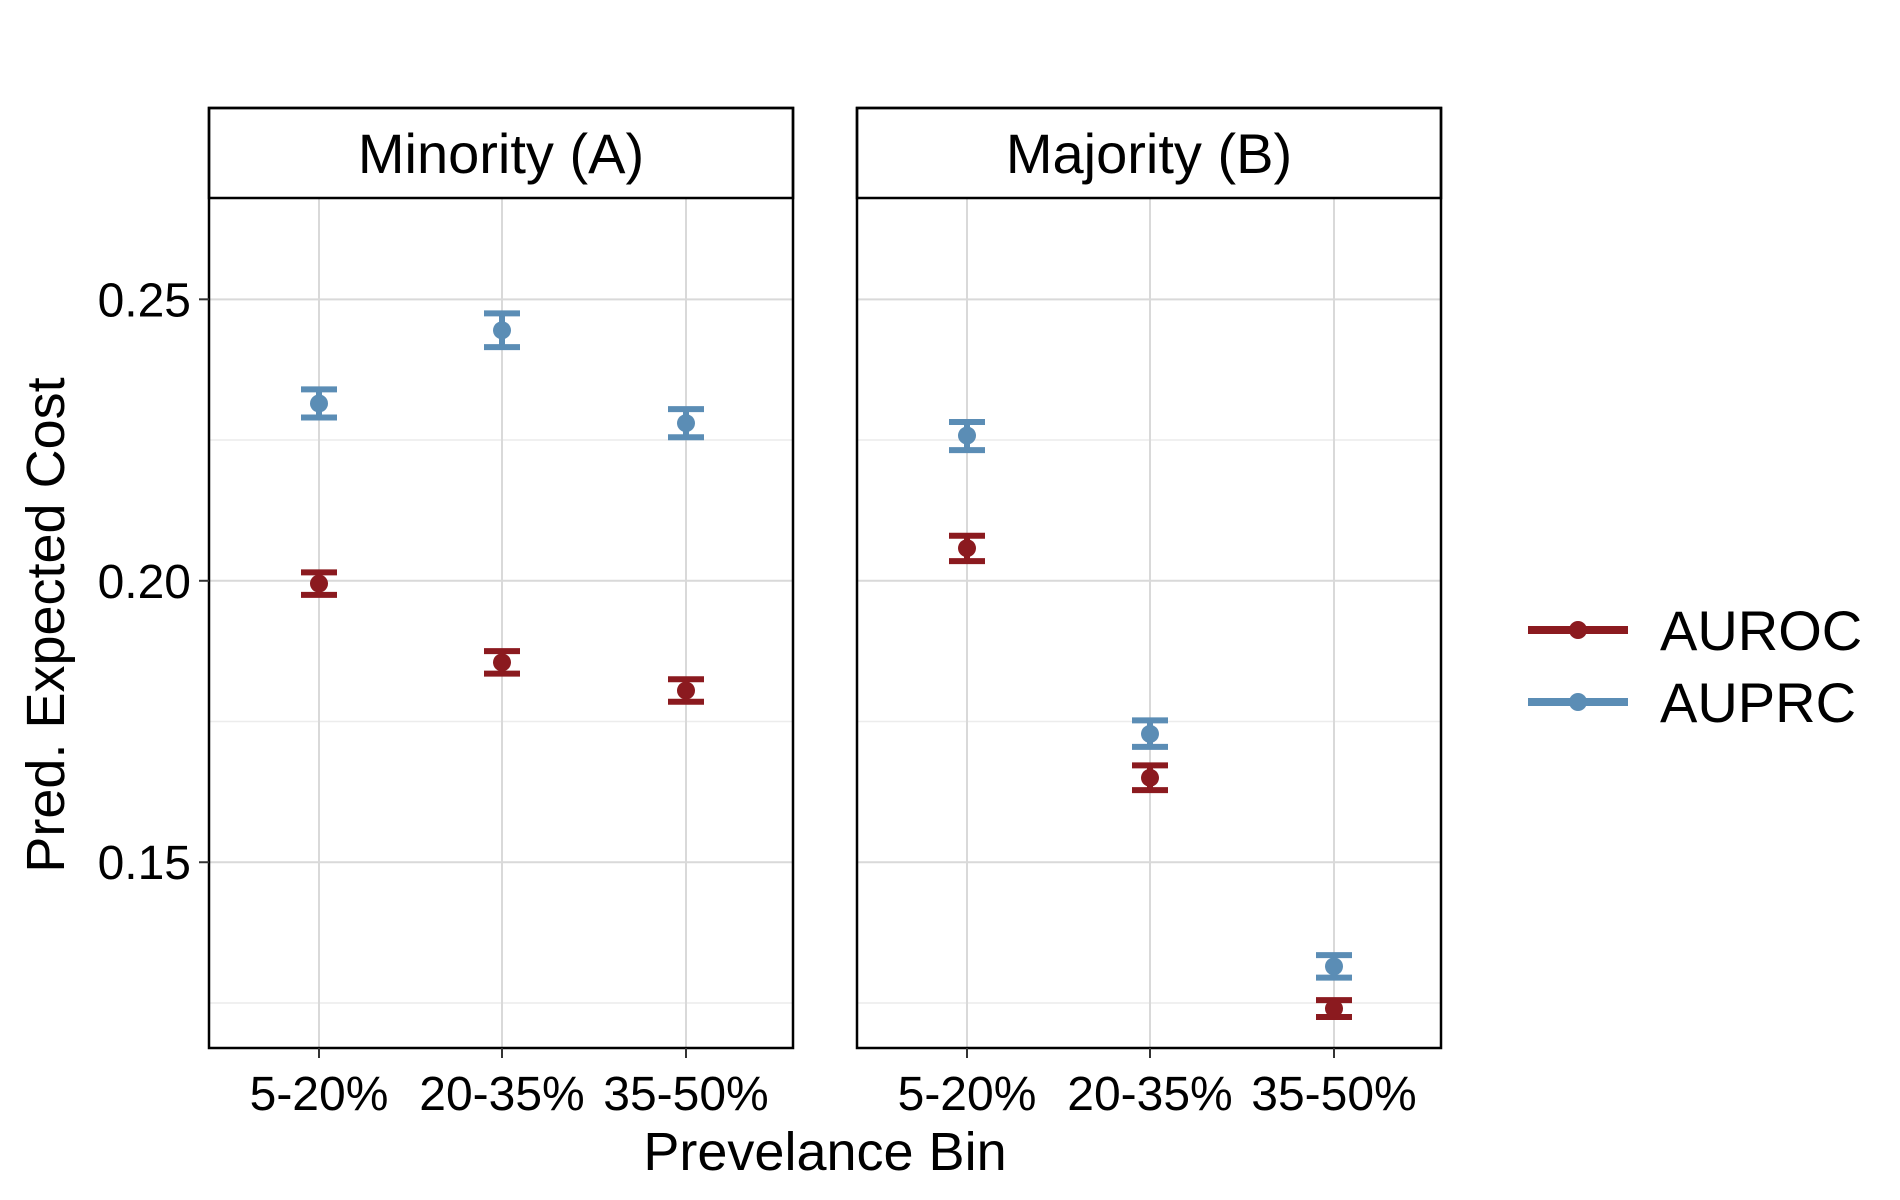 This screenshot has width=1900, height=1200. What do you see at coordinates (1758, 702) in the screenshot?
I see `legend-label: AUPRC` at bounding box center [1758, 702].